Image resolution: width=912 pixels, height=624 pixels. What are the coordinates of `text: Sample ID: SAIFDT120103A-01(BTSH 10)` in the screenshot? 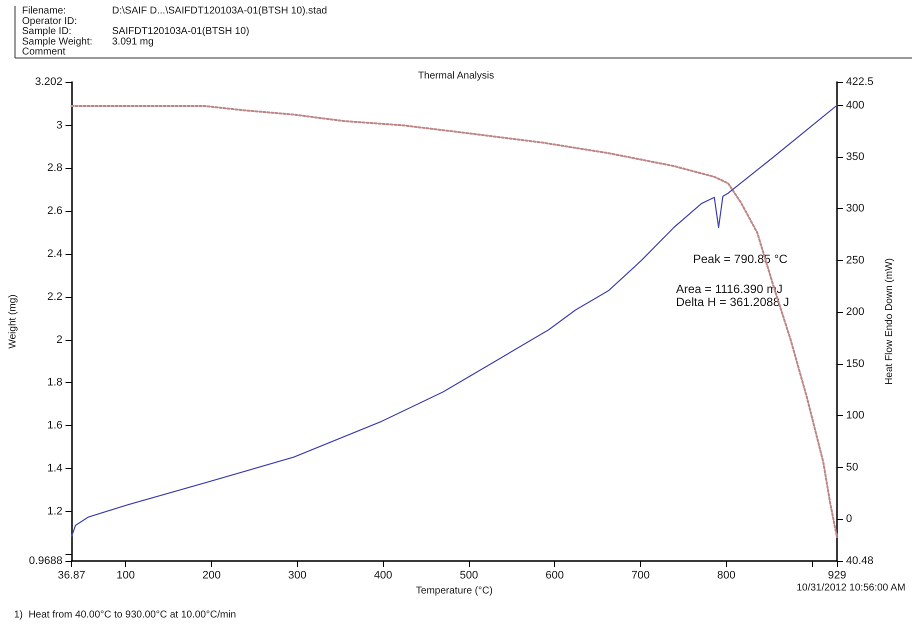 It's located at (136, 32).